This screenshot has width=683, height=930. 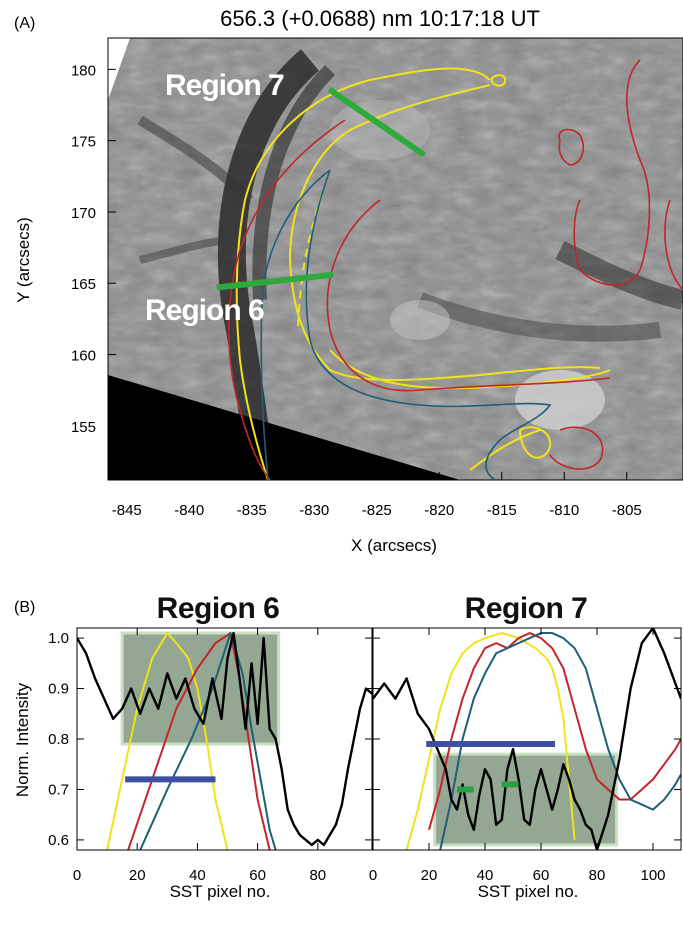 What do you see at coordinates (224, 85) in the screenshot?
I see `region7-label: Region 7` at bounding box center [224, 85].